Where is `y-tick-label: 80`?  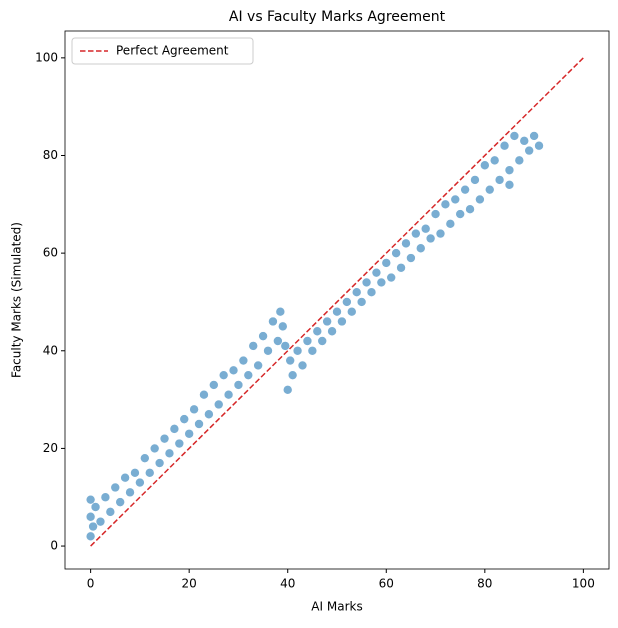
y-tick-label: 80 is located at coordinates (50, 155).